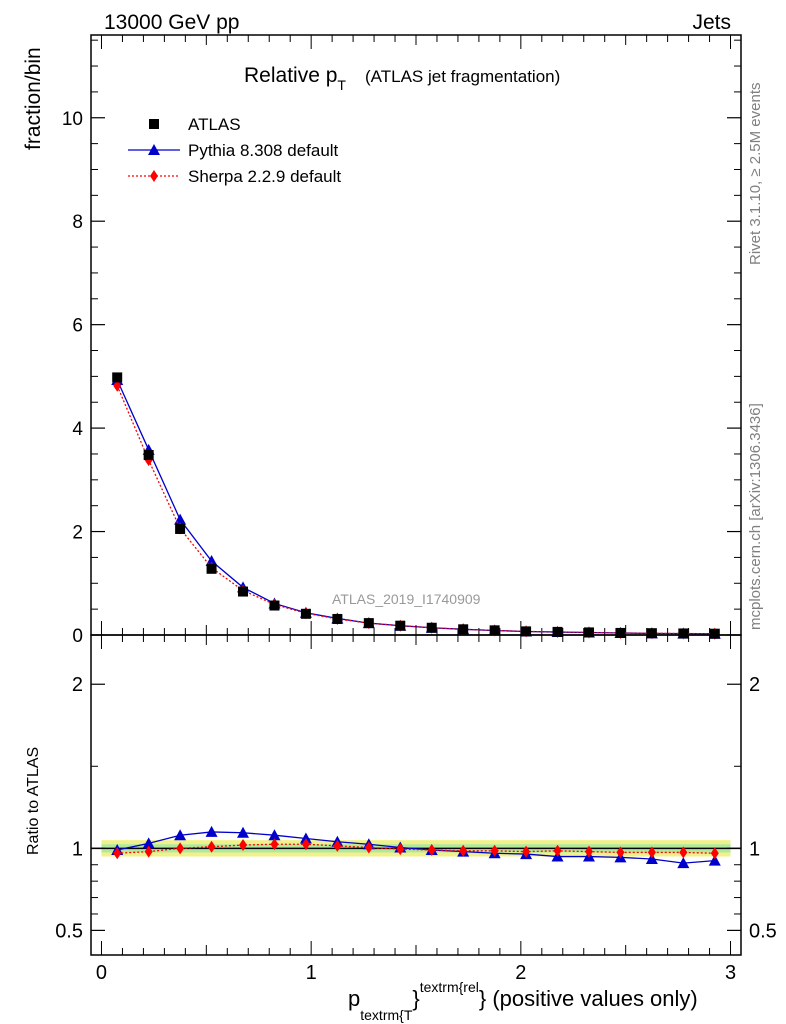 This screenshot has height=1024, width=786. What do you see at coordinates (462, 76) in the screenshot?
I see `plot-title-suffix: (ATLAS jet fragmentation)` at bounding box center [462, 76].